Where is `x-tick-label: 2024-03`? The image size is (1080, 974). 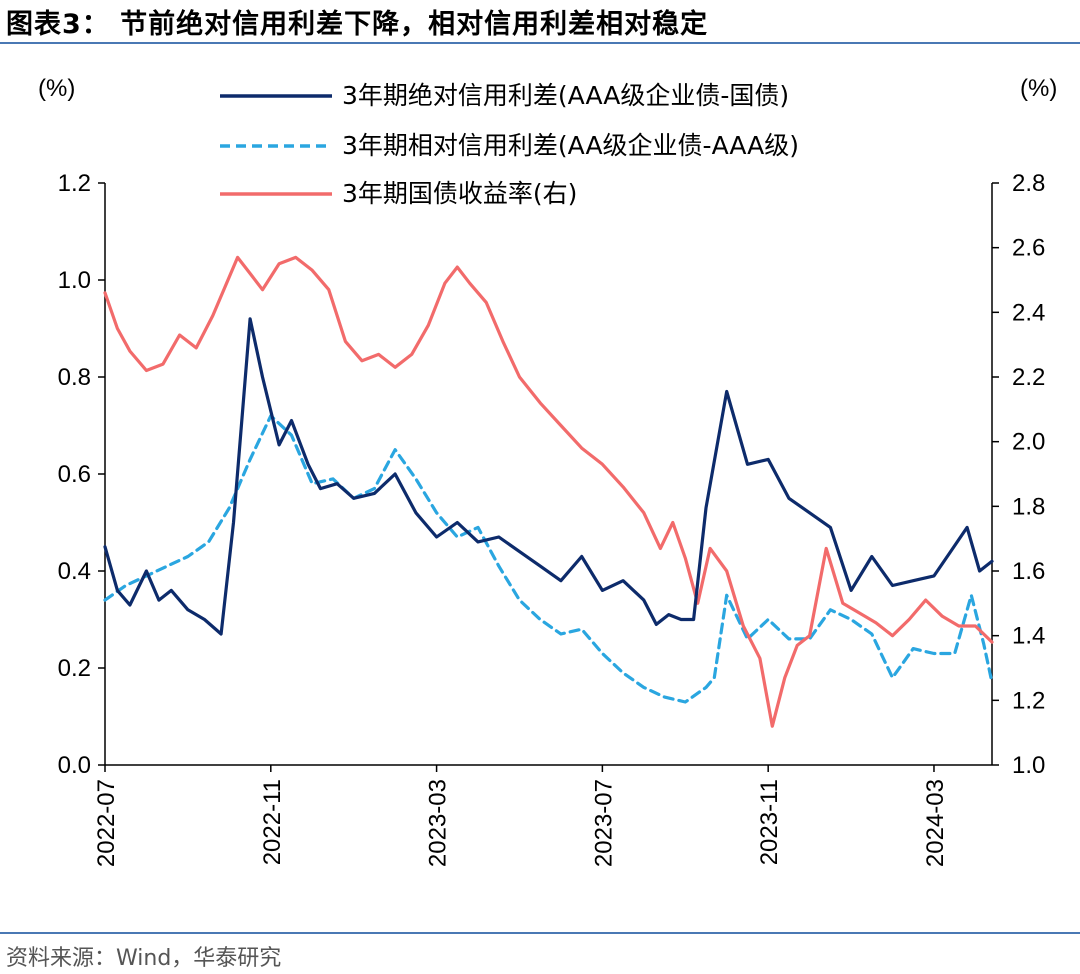
x-tick-label: 2024-03 is located at coordinates (935, 823).